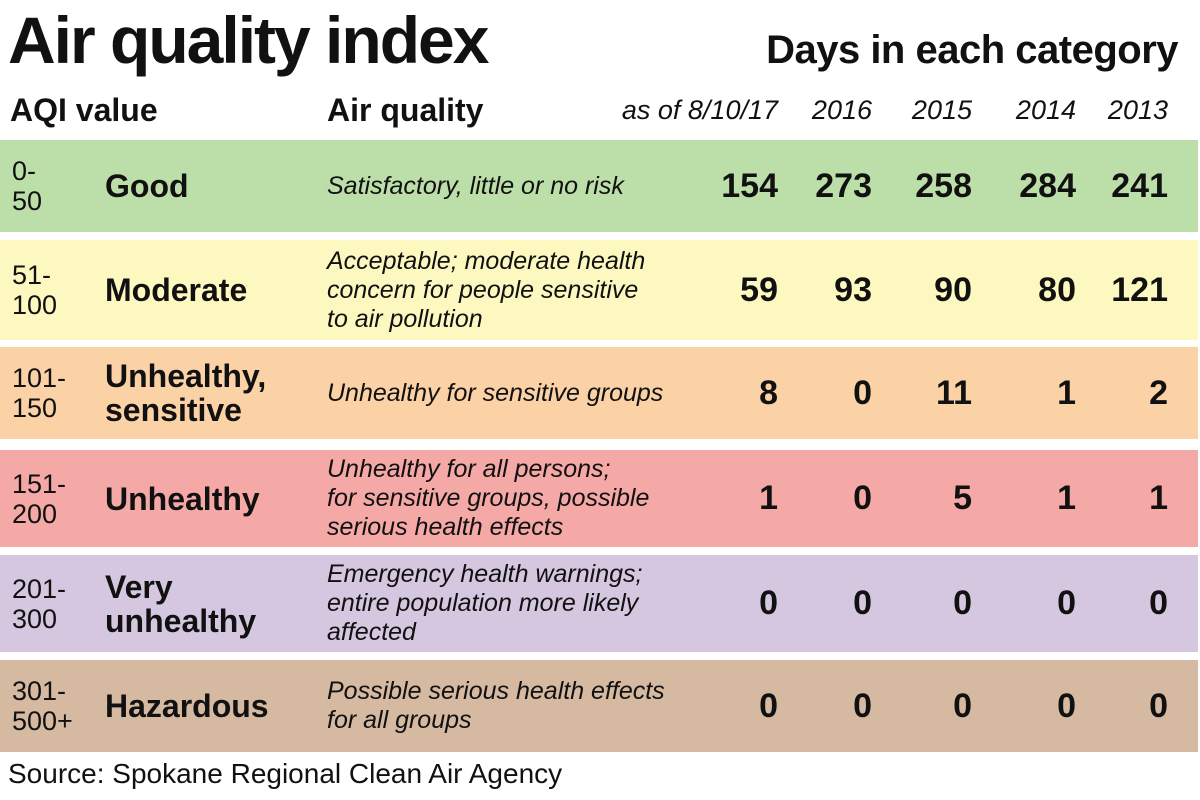  Describe the element at coordinates (182, 498) in the screenshot. I see `category-label: Unhealthy` at that location.